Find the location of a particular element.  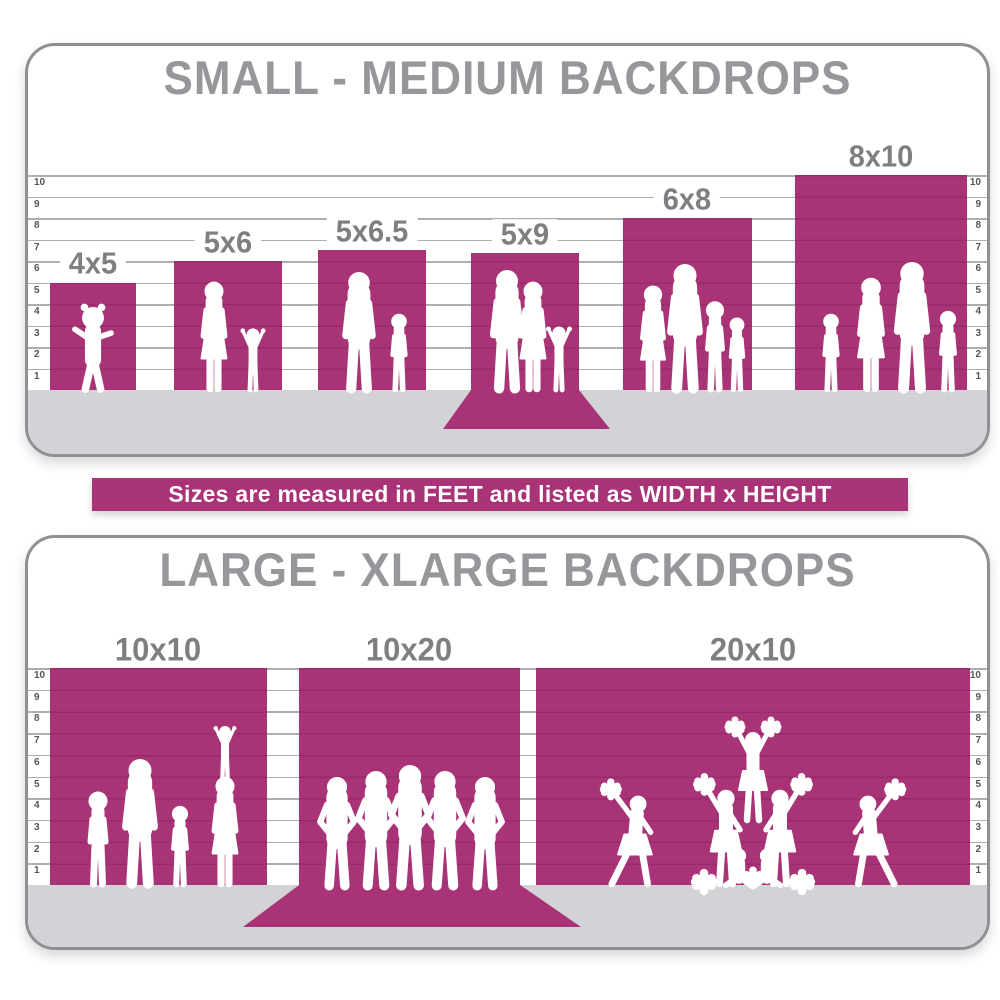

size-label-5x9: 5x9 is located at coordinates (525, 235).